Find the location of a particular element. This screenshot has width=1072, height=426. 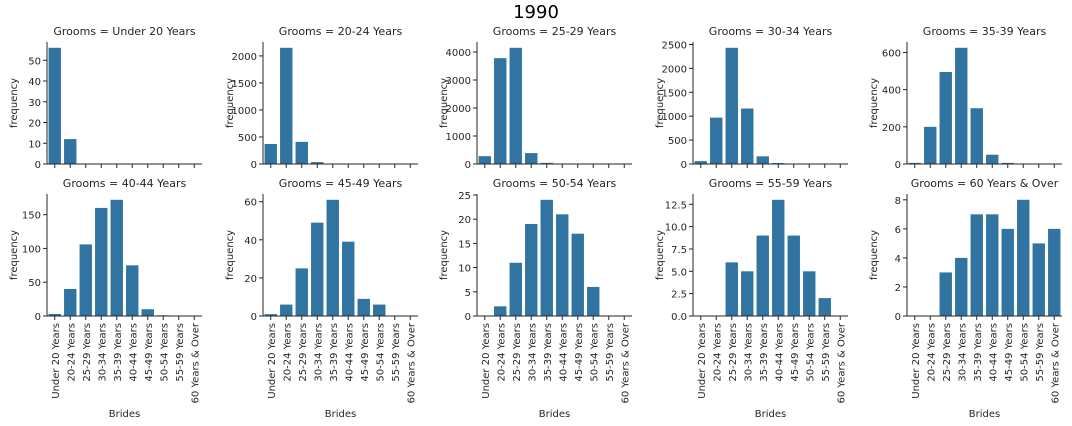

y-tick-label: 2.5 is located at coordinates (679, 295).